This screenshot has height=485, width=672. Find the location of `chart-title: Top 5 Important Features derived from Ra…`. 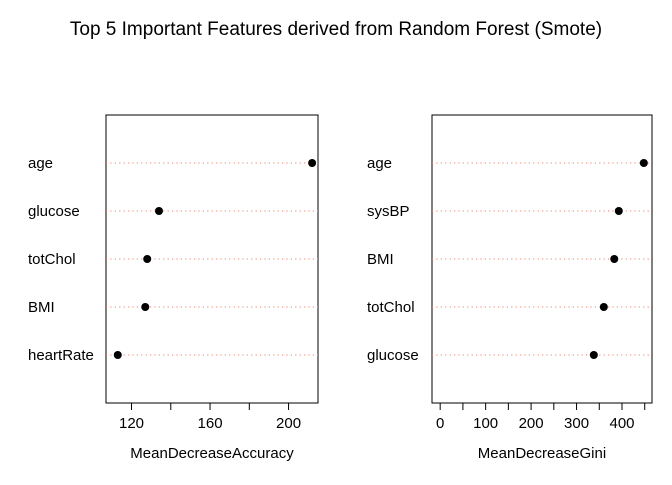

chart-title: Top 5 Important Features derived from Ra… is located at coordinates (336, 29).